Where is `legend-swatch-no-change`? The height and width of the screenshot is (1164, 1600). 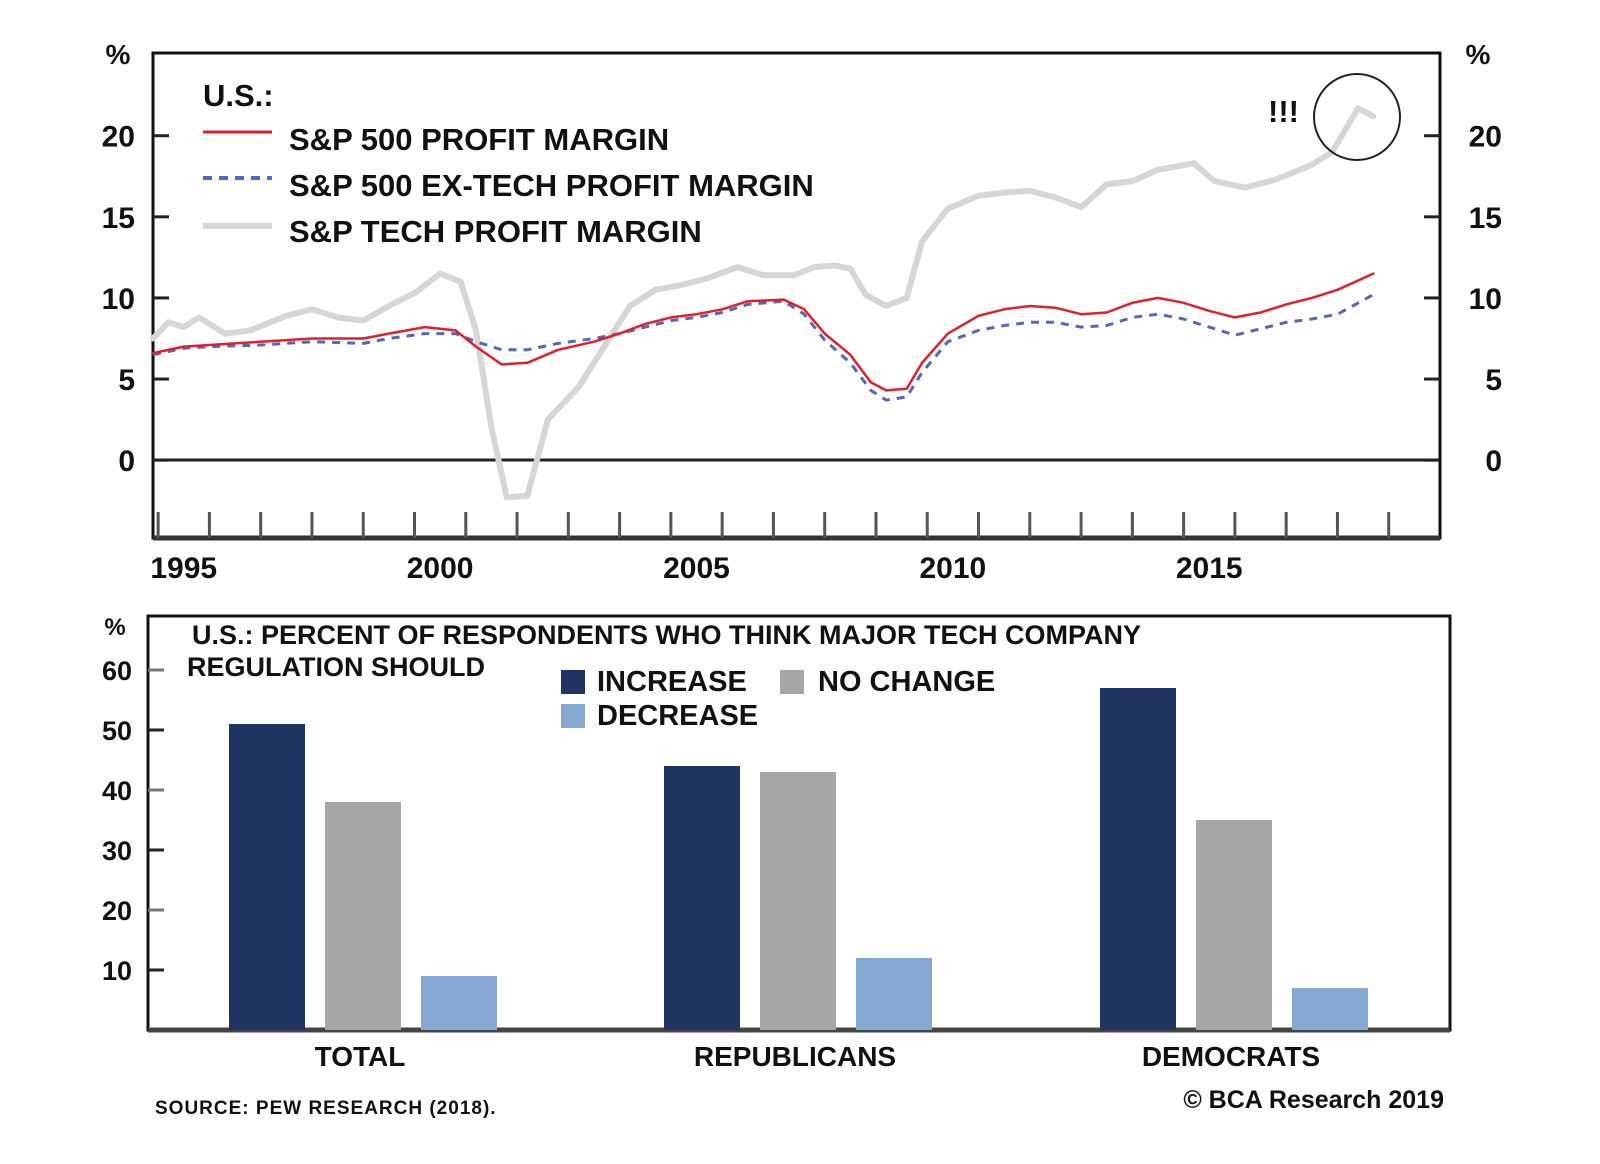
legend-swatch-no-change is located at coordinates (792, 682).